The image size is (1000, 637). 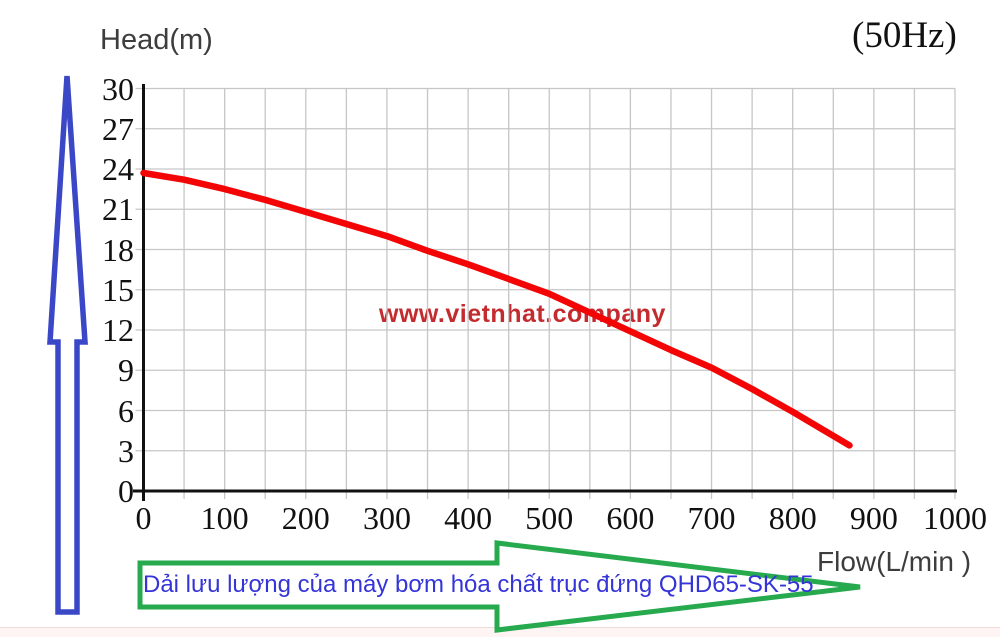 What do you see at coordinates (126, 491) in the screenshot?
I see `y-tick-label: 0` at bounding box center [126, 491].